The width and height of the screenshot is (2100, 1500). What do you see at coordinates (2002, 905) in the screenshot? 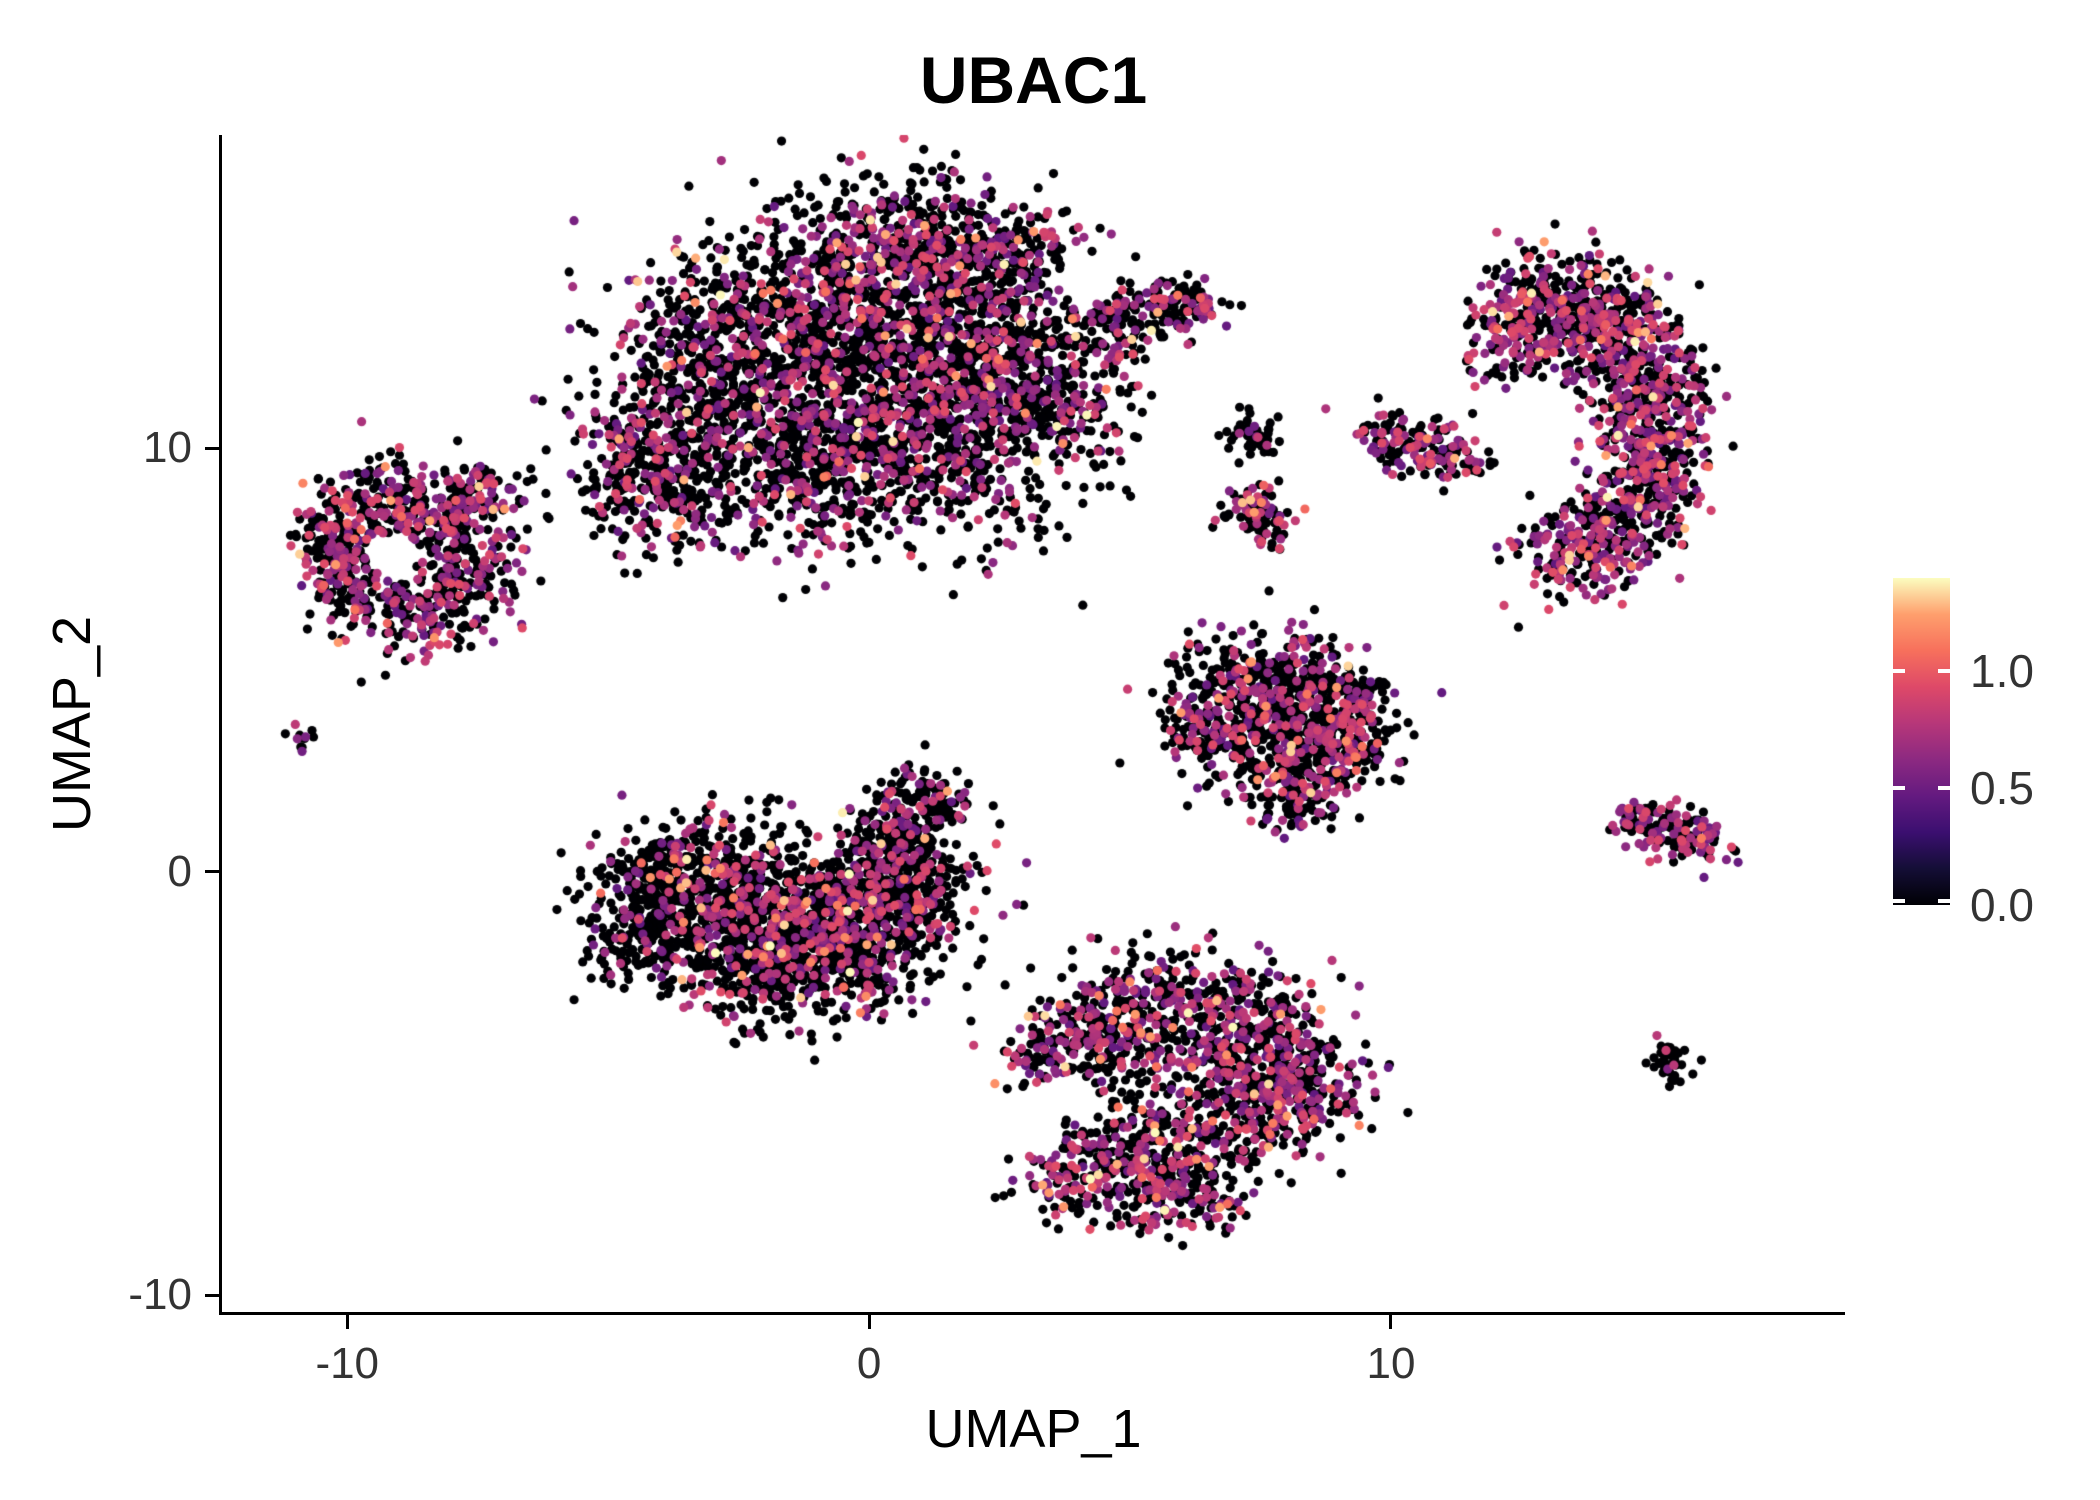
I see `colorbar-tick-label: 0.0` at bounding box center [2002, 905].